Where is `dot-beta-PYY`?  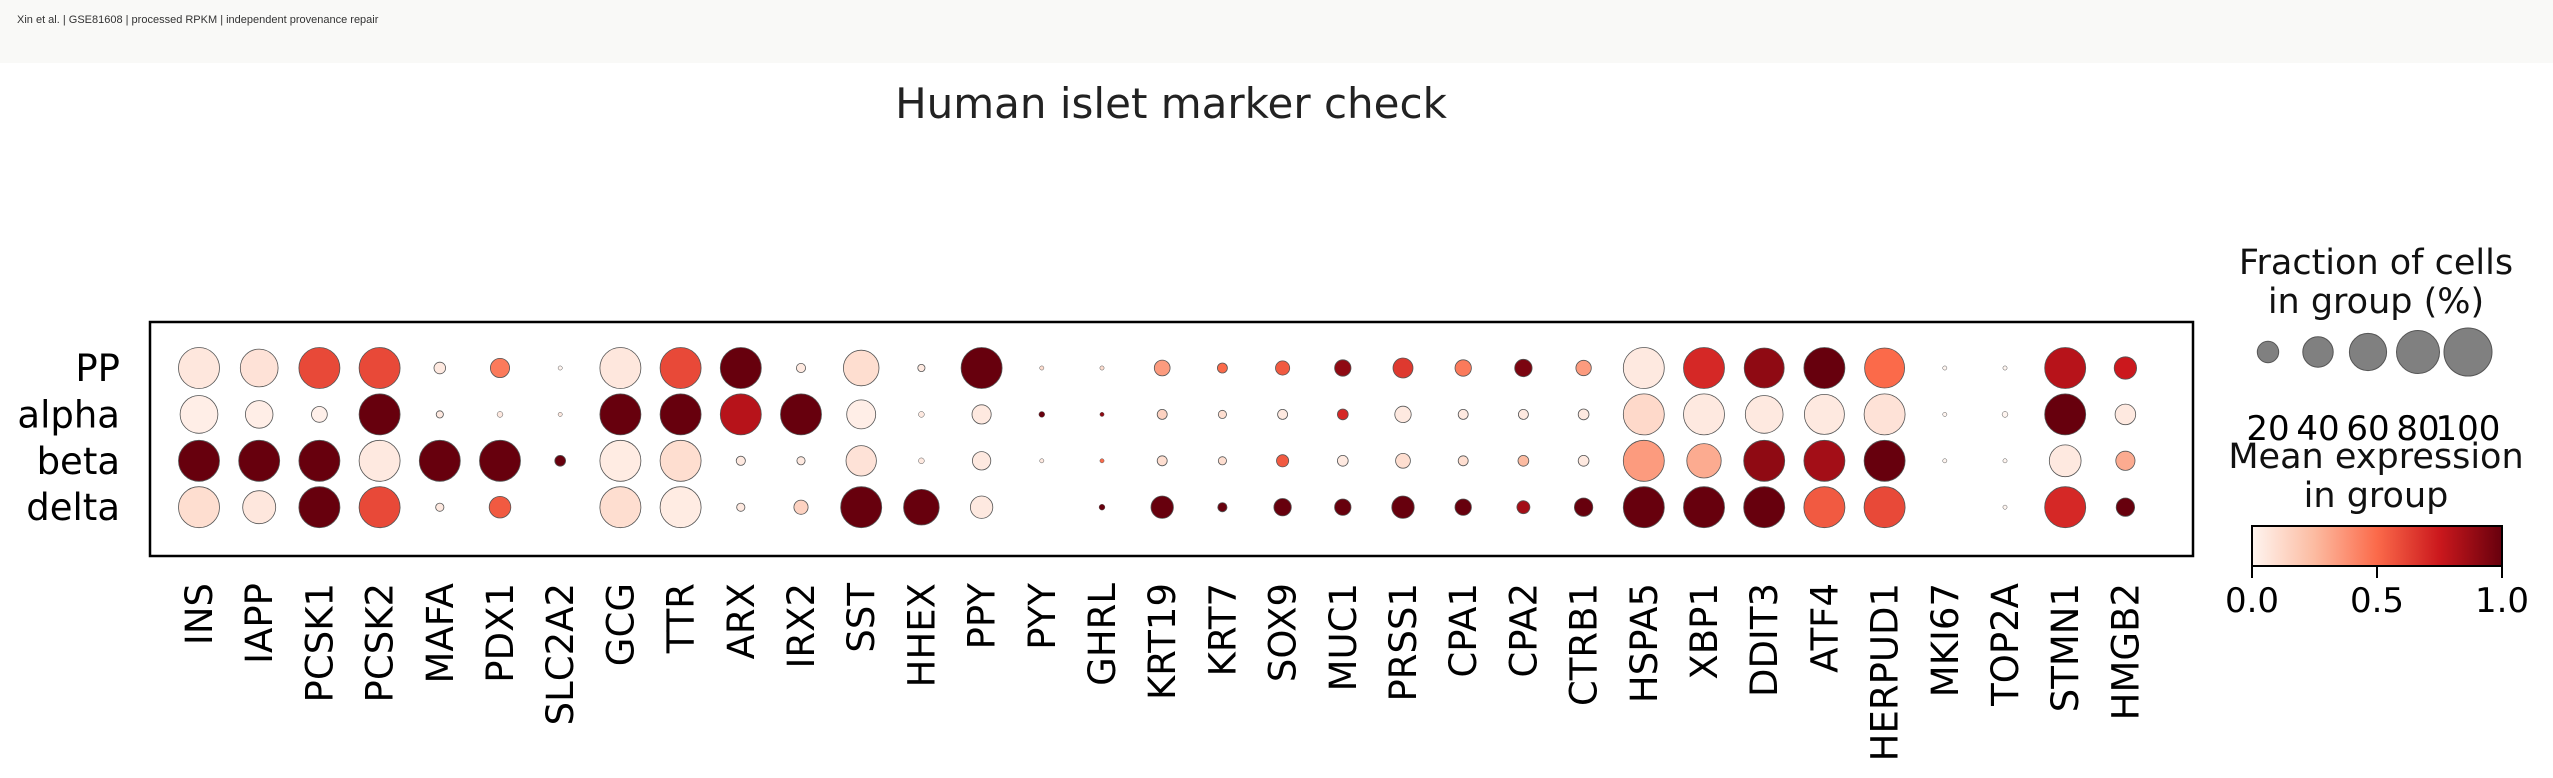
dot-beta-PYY is located at coordinates (1042, 461).